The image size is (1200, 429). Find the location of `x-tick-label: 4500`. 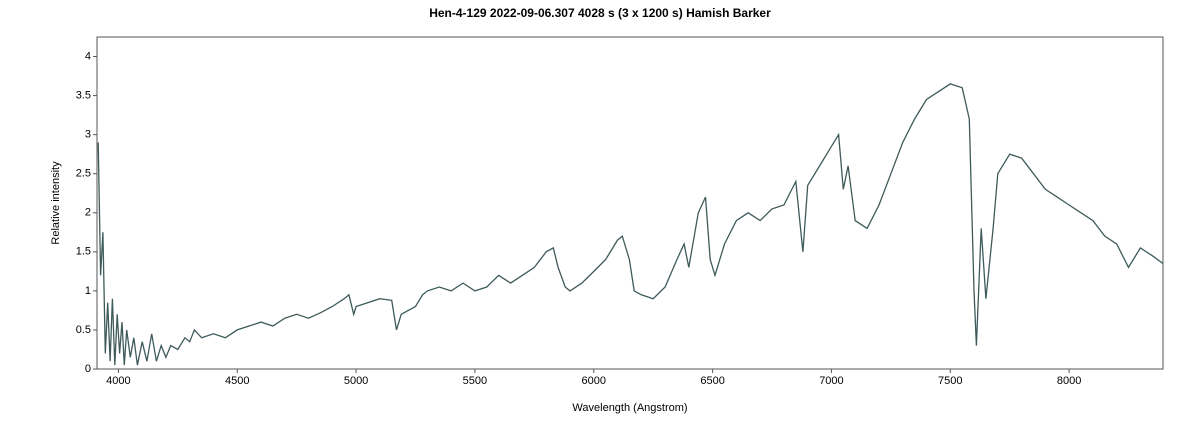

x-tick-label: 4500 is located at coordinates (237, 381).